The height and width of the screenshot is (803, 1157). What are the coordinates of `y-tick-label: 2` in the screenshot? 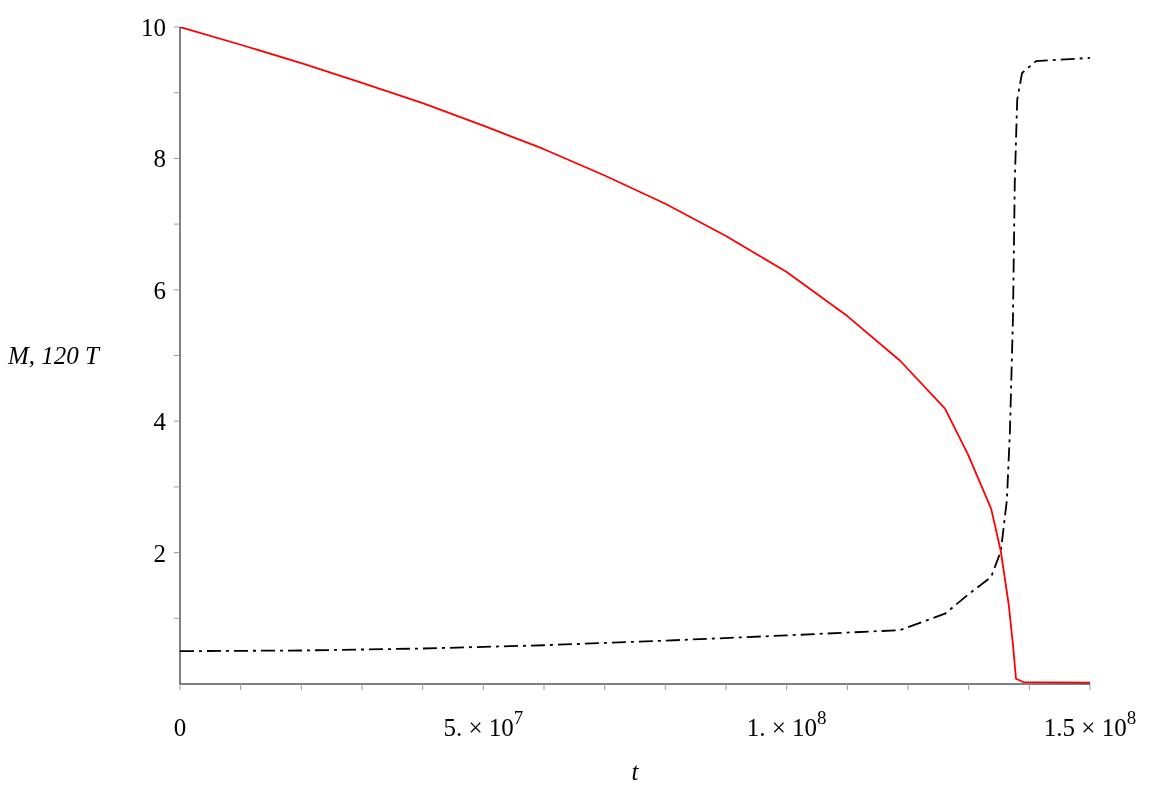 It's located at (159, 553).